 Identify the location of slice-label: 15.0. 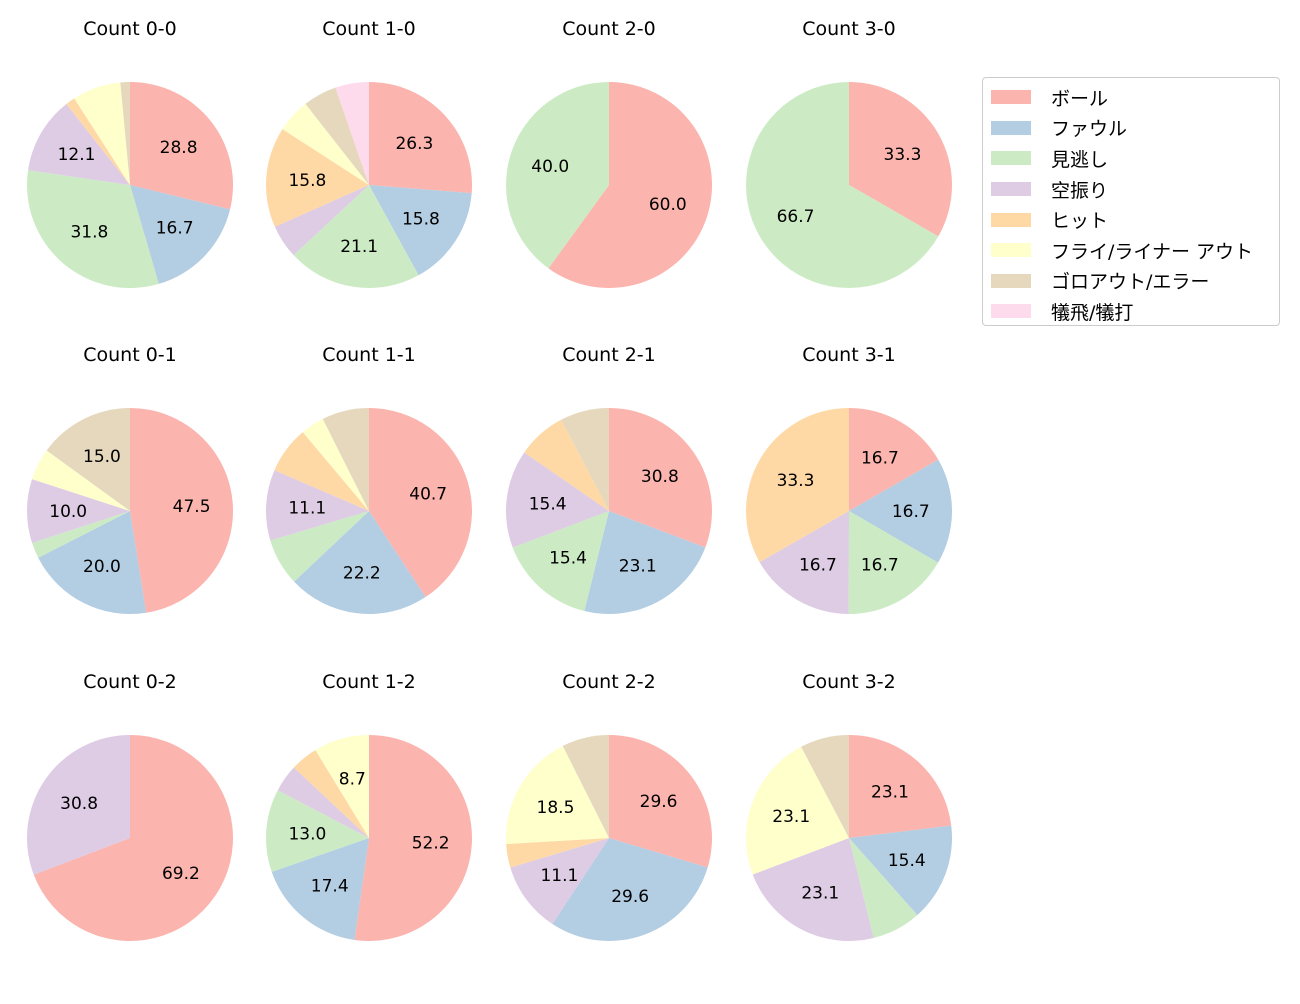
(102, 457).